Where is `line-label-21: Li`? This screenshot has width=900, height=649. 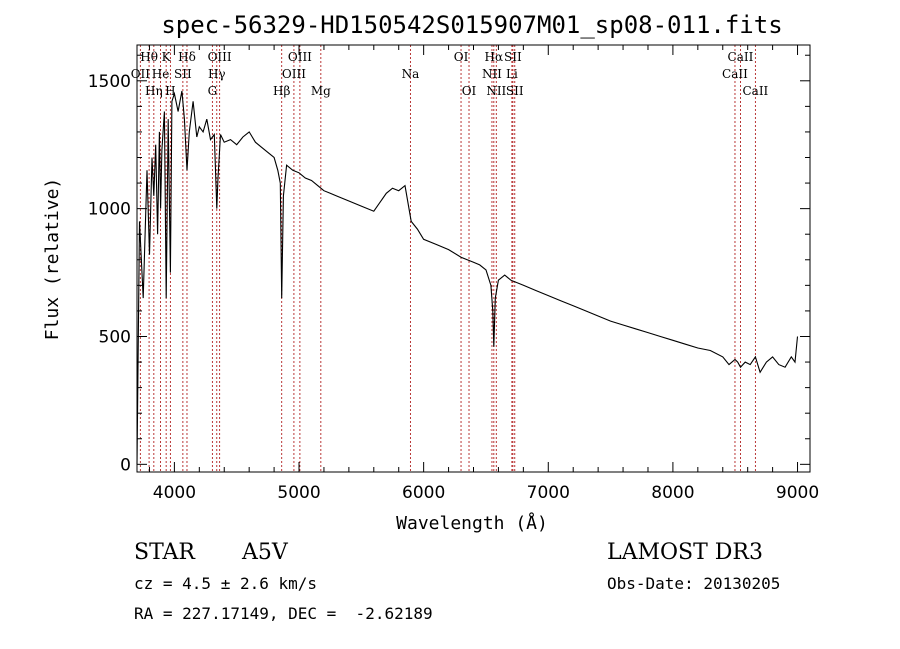
line-label-21: Li is located at coordinates (512, 74).